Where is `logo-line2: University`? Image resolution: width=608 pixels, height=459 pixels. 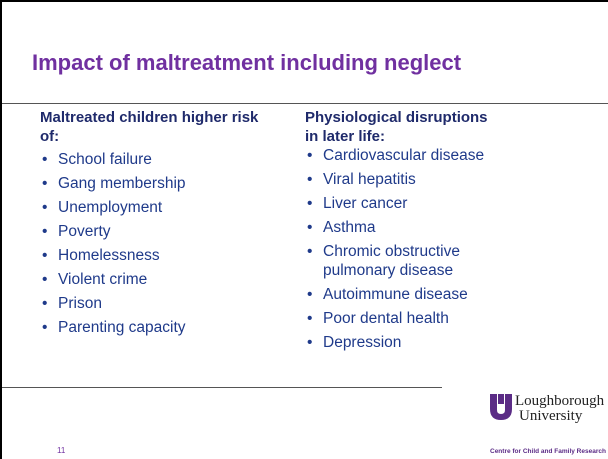
logo-line2: University is located at coordinates (551, 416).